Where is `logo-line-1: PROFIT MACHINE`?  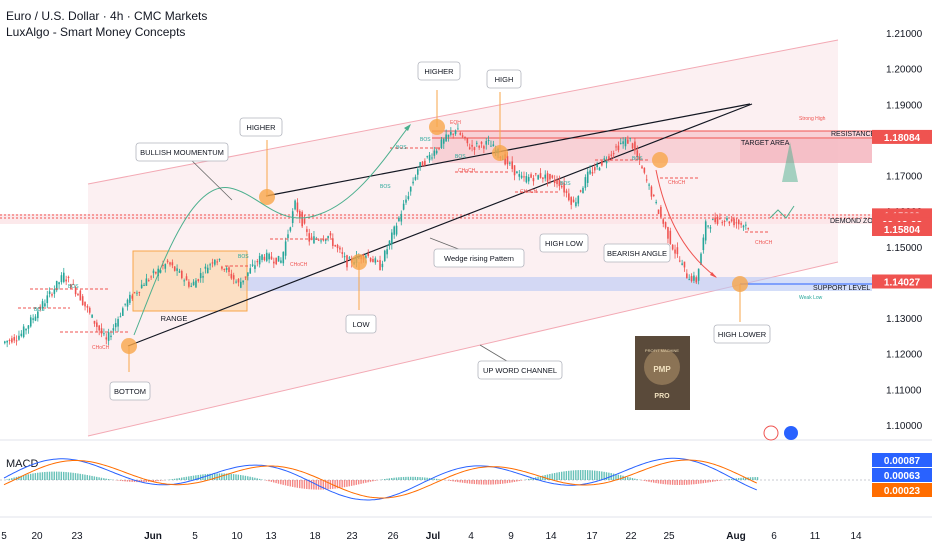
logo-line-1: PROFIT MACHINE is located at coordinates (662, 350).